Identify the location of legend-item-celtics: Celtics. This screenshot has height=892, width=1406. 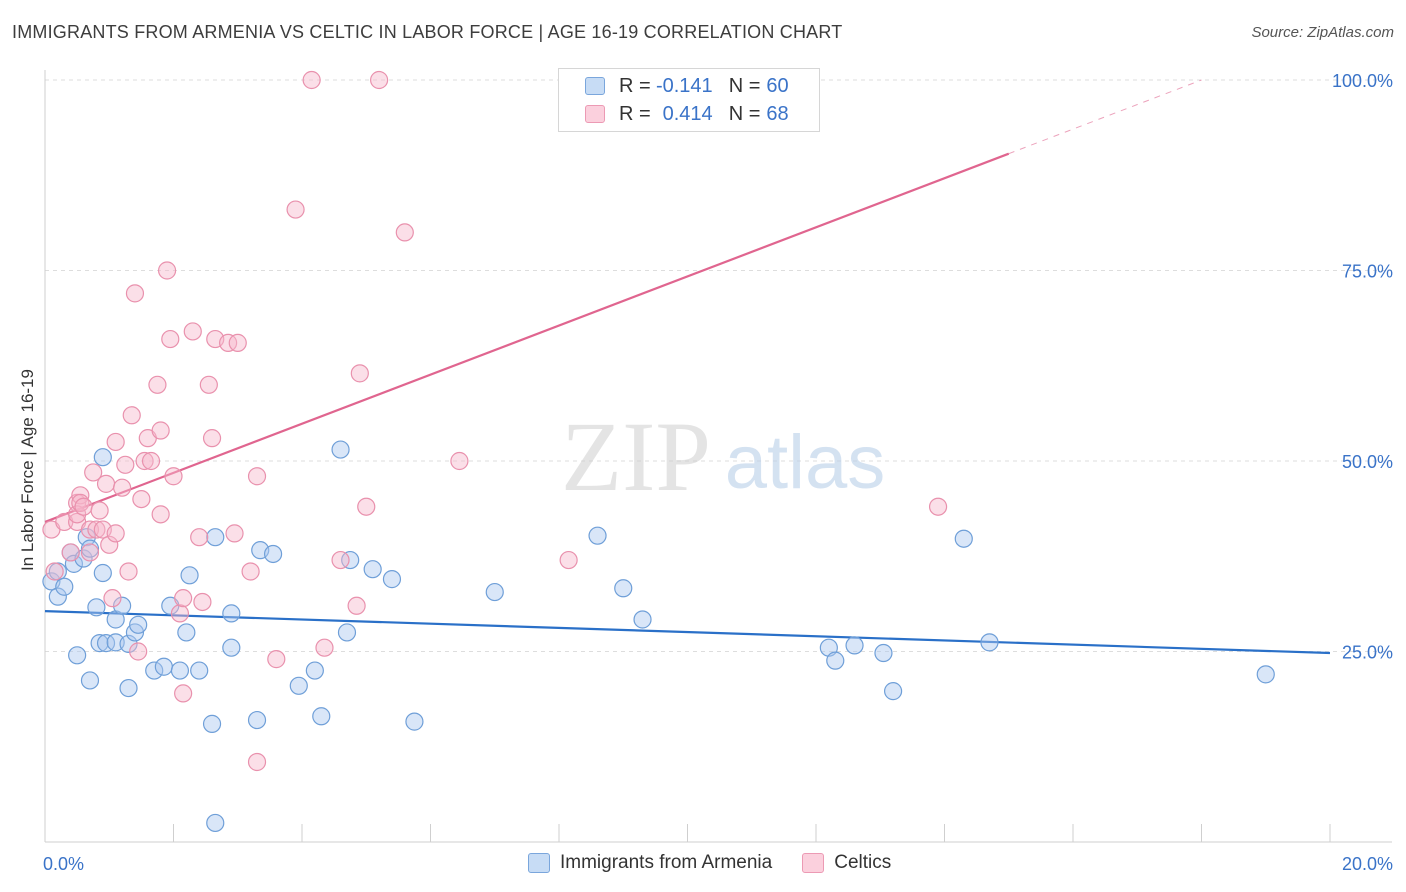
(846, 863).